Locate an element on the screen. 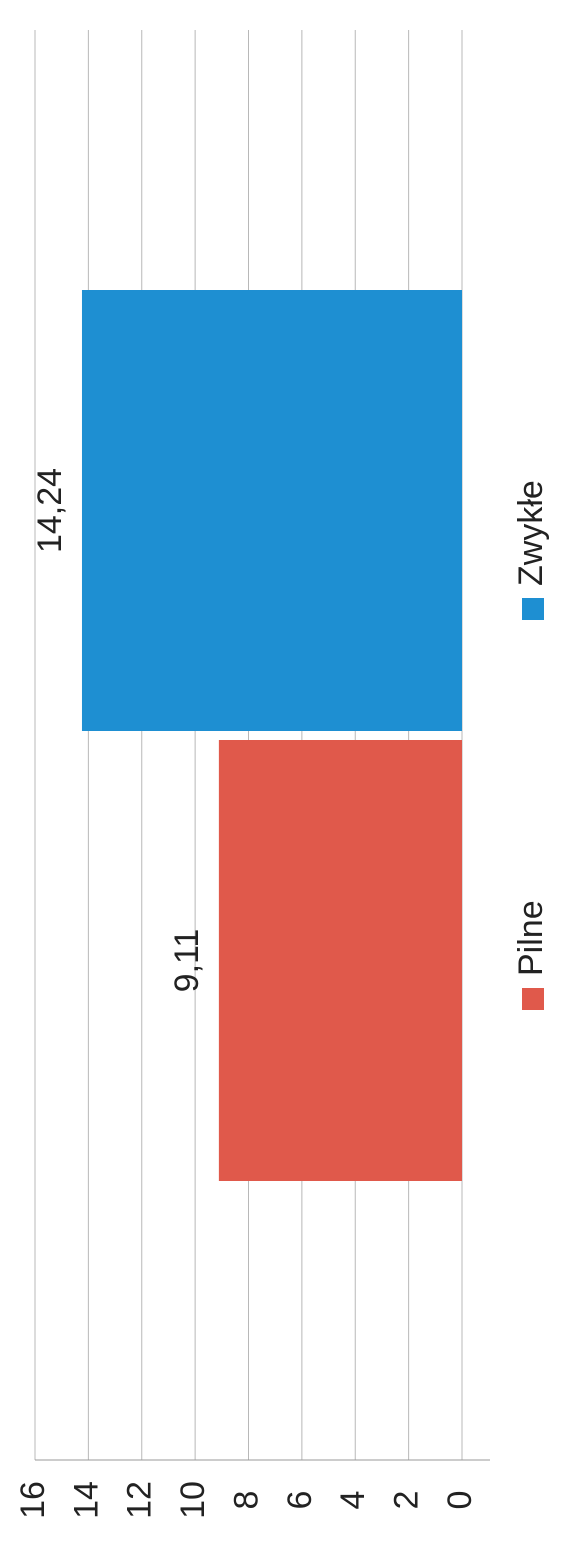 The height and width of the screenshot is (1557, 568). legend-label: Pilne is located at coordinates (531, 938).